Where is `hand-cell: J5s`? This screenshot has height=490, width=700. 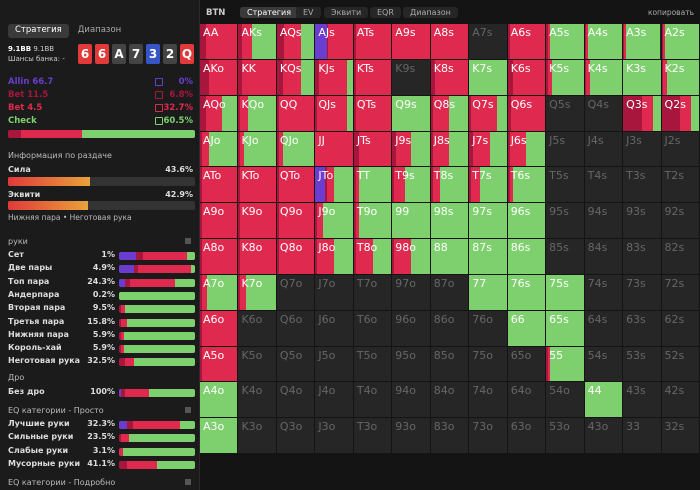 hand-cell: J5s is located at coordinates (565, 149).